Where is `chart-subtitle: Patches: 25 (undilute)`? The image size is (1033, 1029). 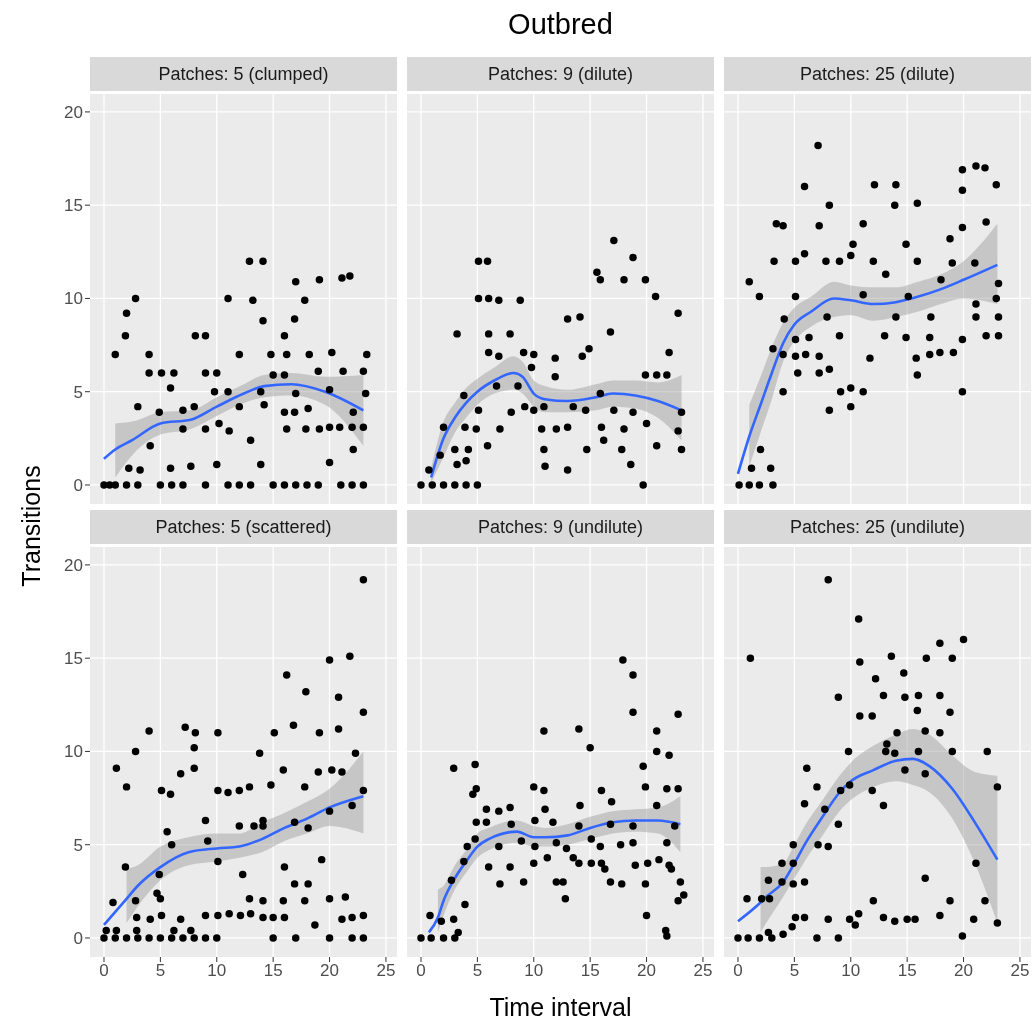
chart-subtitle: Patches: 25 (undilute) is located at coordinates (877, 527).